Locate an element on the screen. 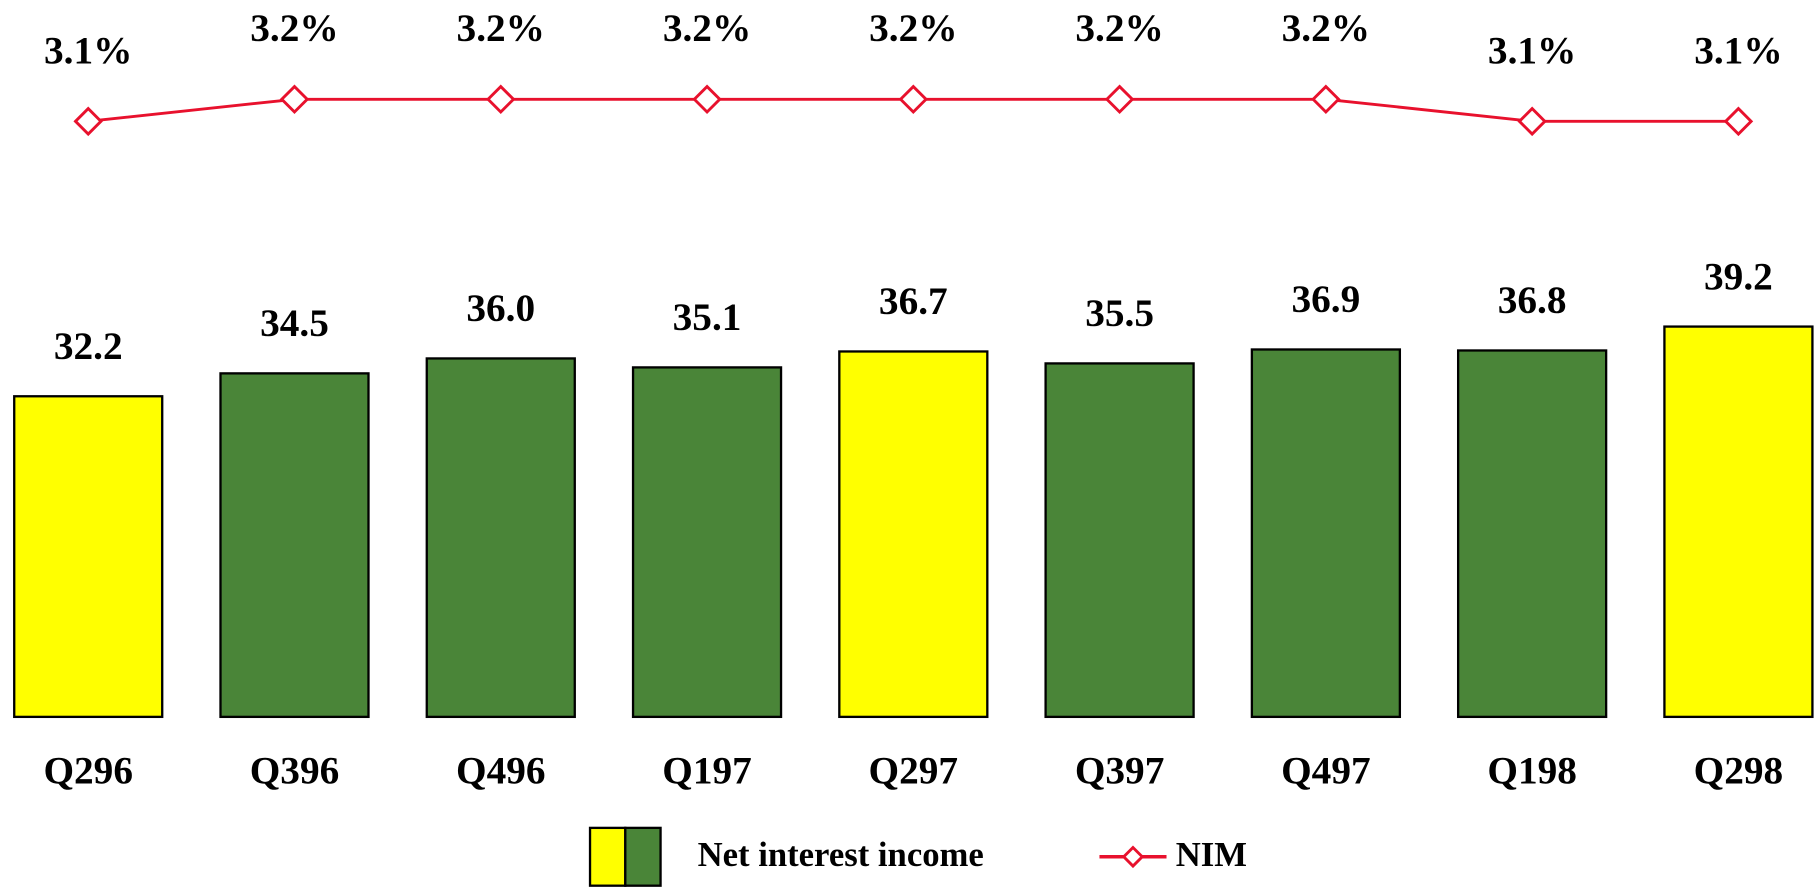 The height and width of the screenshot is (888, 1816). x-tick-label: Q396 is located at coordinates (295, 771).